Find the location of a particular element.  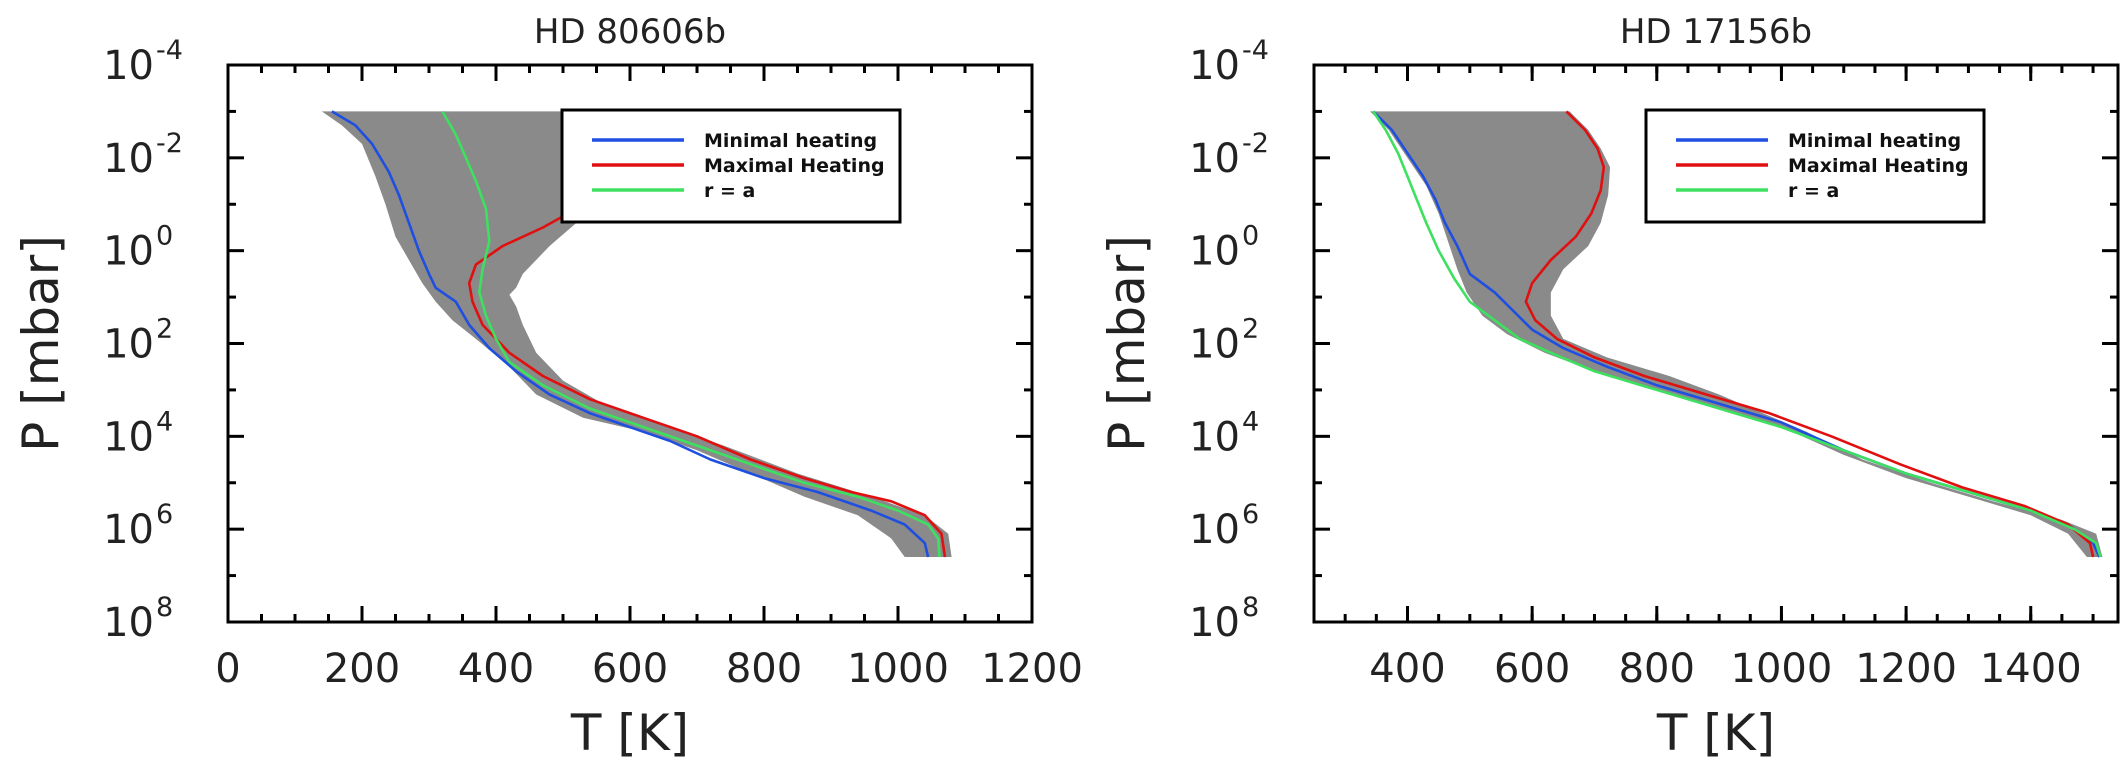

x-tick-label: 1400 is located at coordinates (2031, 669).